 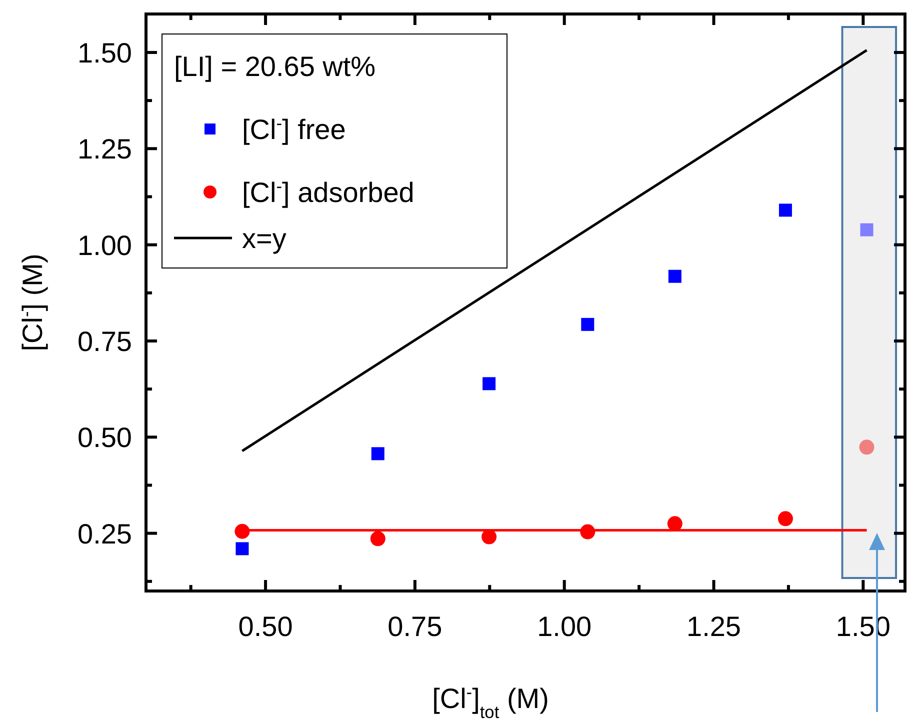 What do you see at coordinates (265, 626) in the screenshot?
I see `x-tick-label: 0.50` at bounding box center [265, 626].